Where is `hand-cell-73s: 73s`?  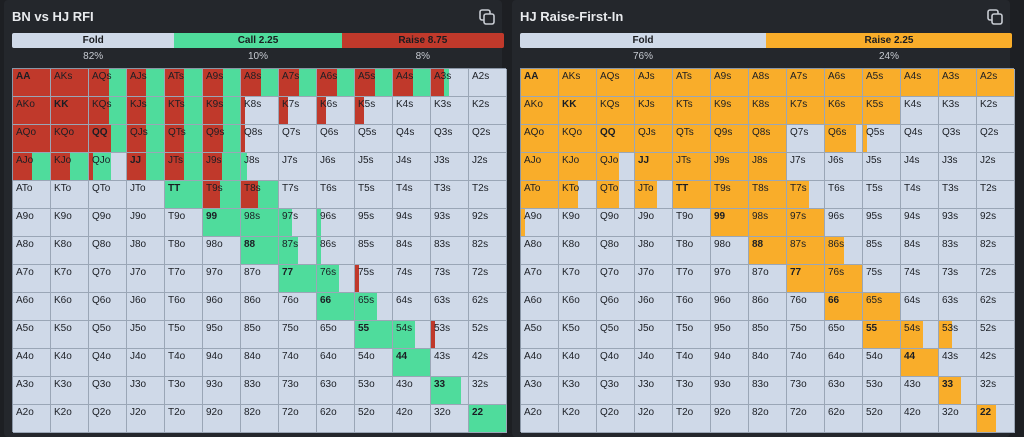
hand-cell-73s: 73s is located at coordinates (450, 279).